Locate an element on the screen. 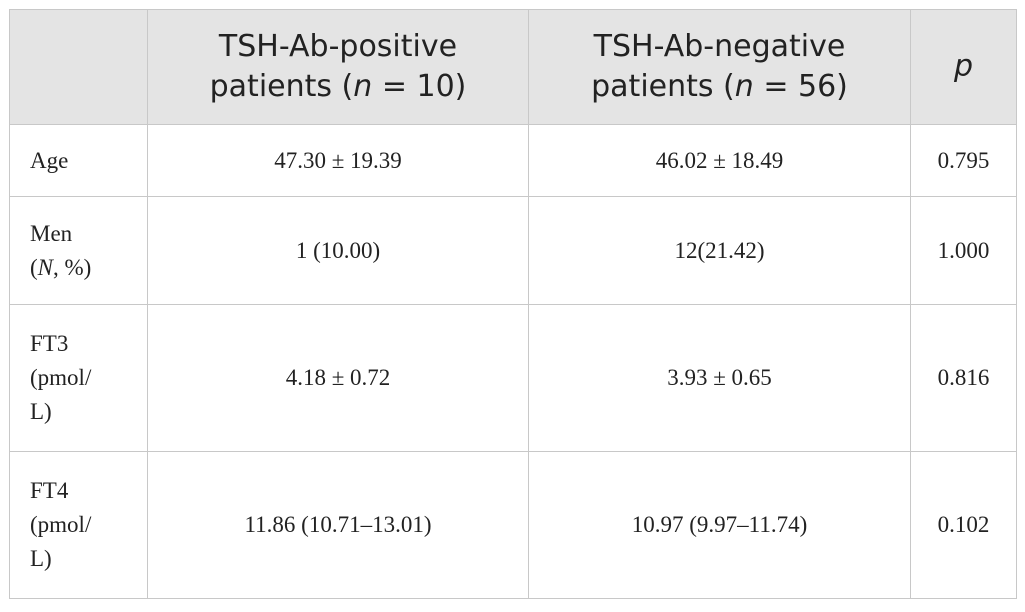  row-label-line: (N, %) is located at coordinates (88, 268).